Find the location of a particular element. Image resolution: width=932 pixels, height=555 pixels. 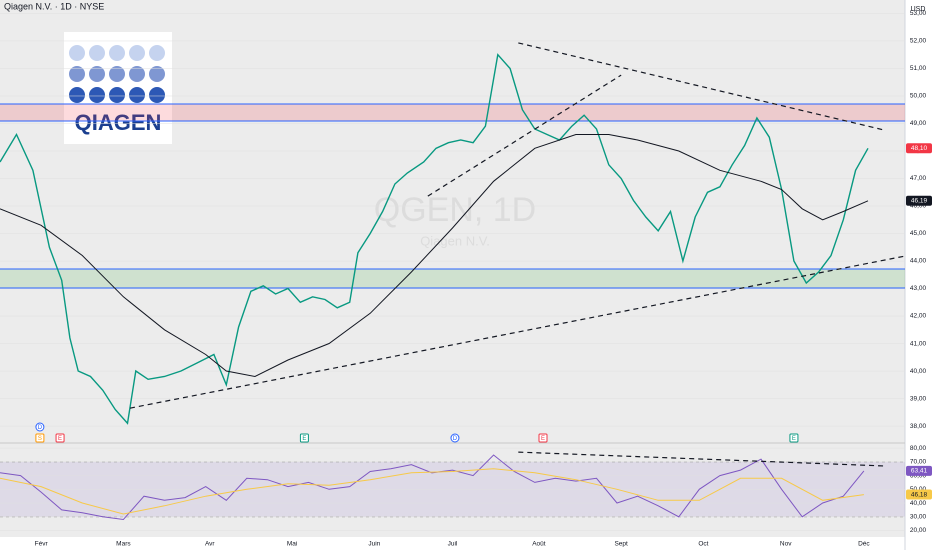

y-tick-label: 42,00 is located at coordinates (918, 316).